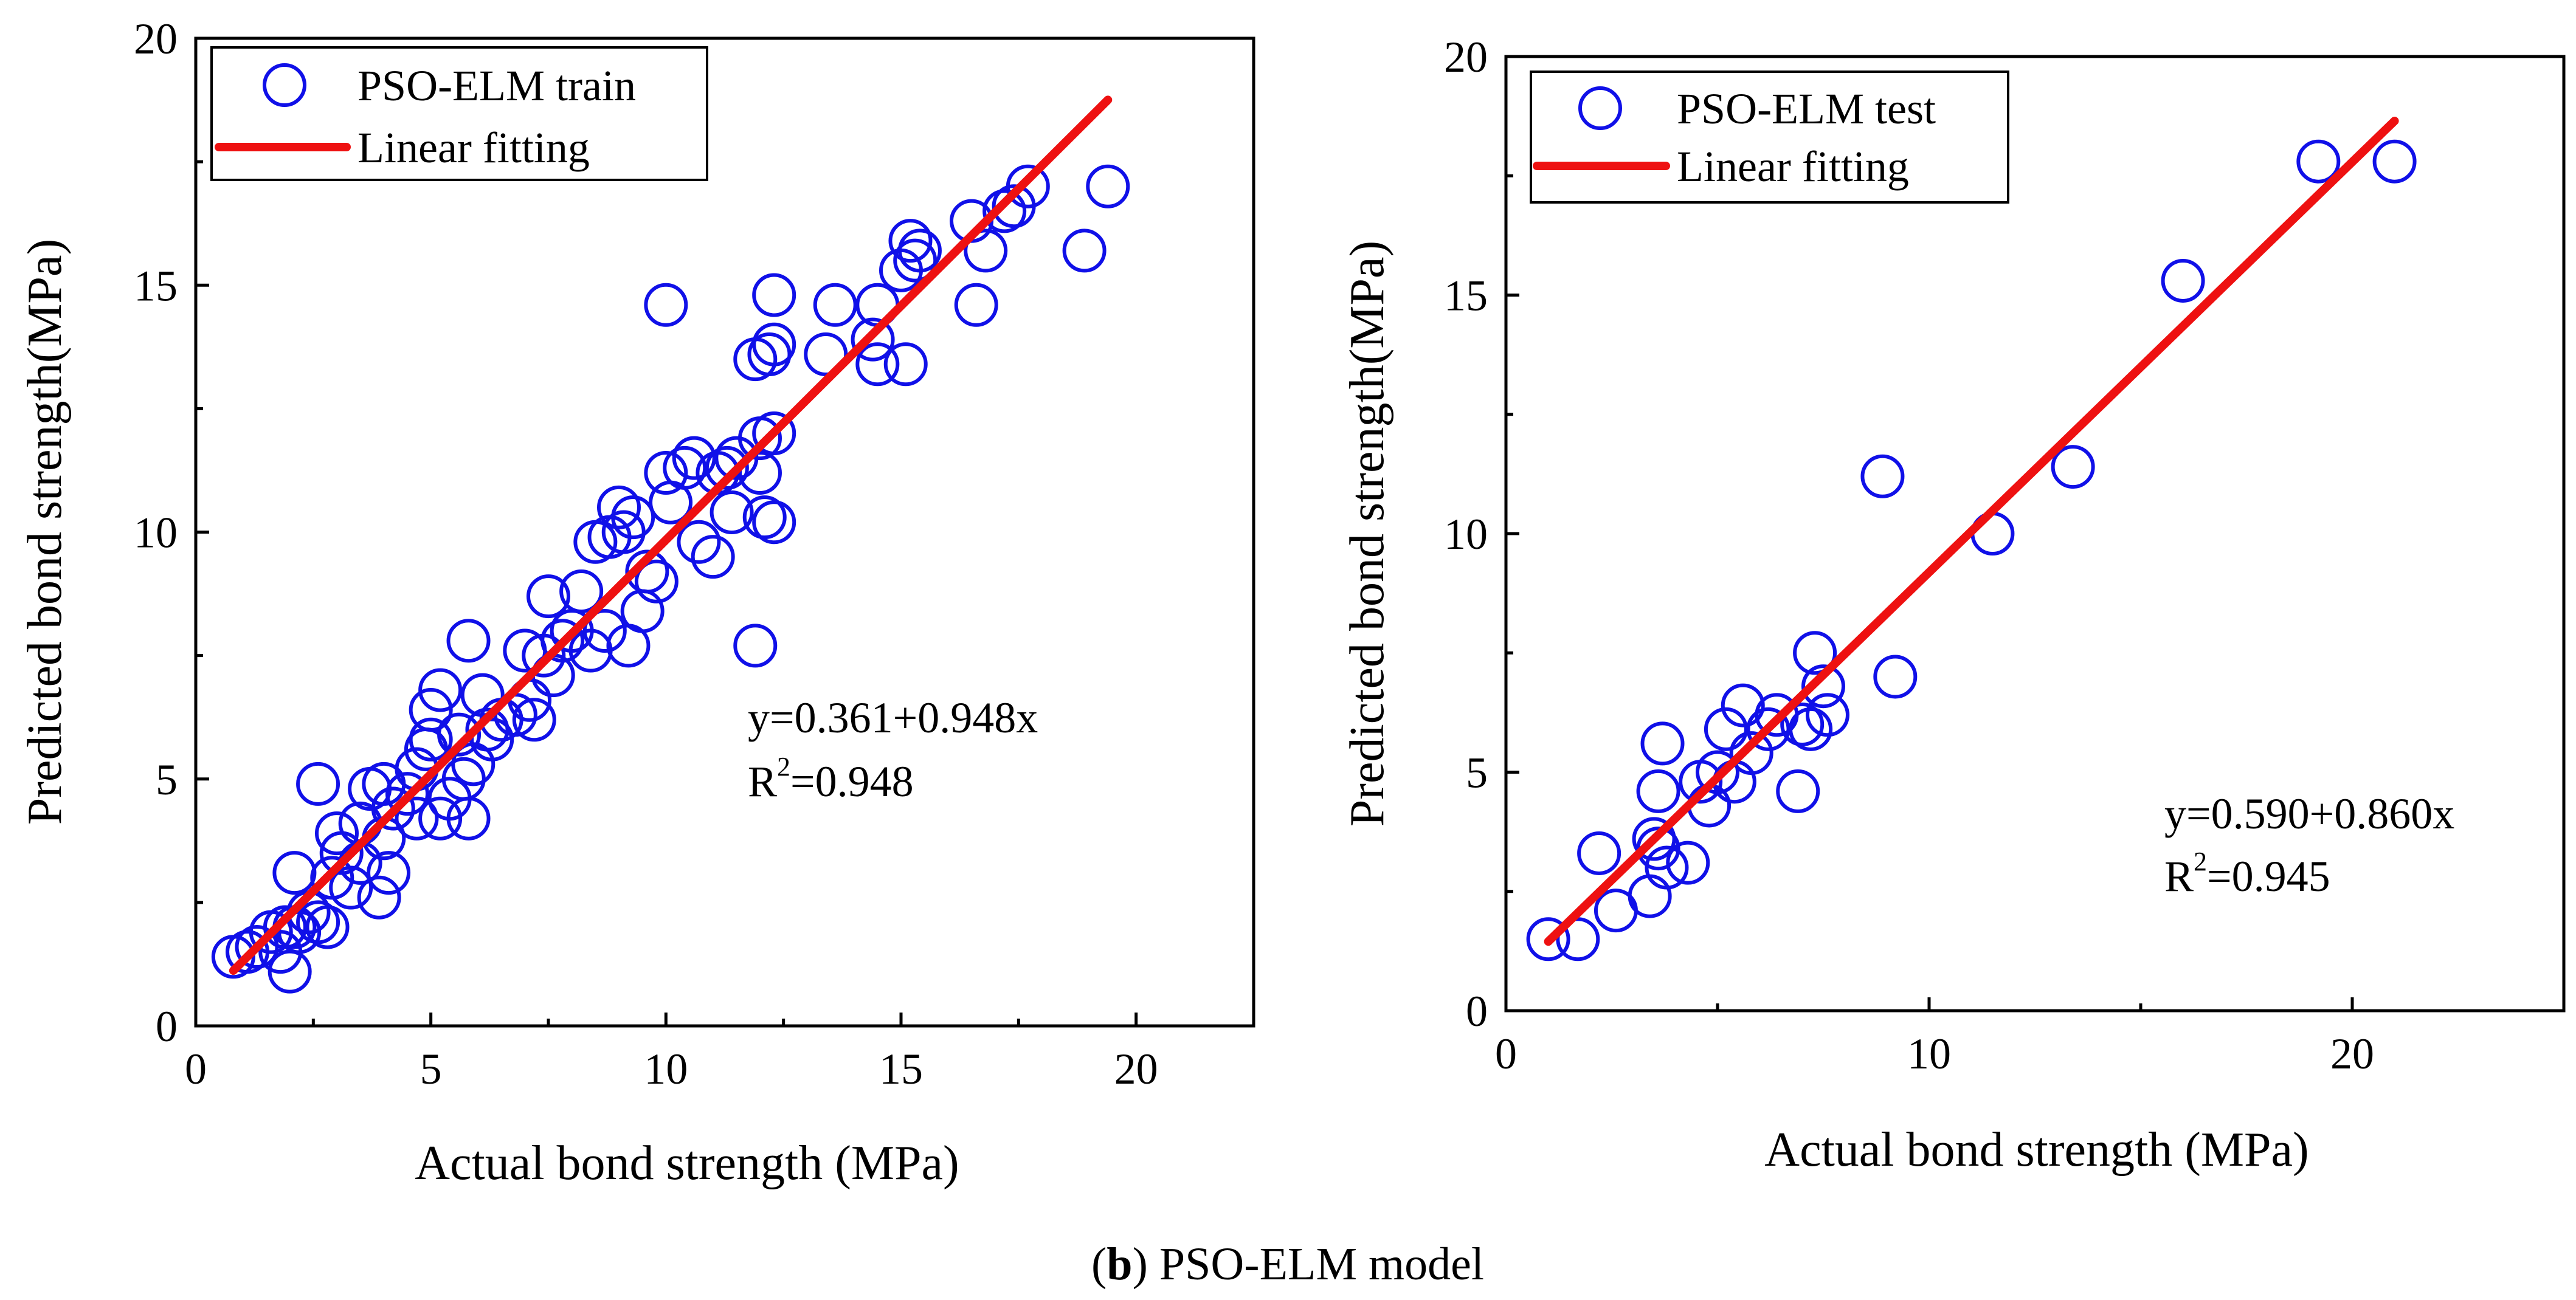 The image size is (2576, 1300). Describe the element at coordinates (762, 782) in the screenshot. I see `train-r2-prefix: R` at that location.